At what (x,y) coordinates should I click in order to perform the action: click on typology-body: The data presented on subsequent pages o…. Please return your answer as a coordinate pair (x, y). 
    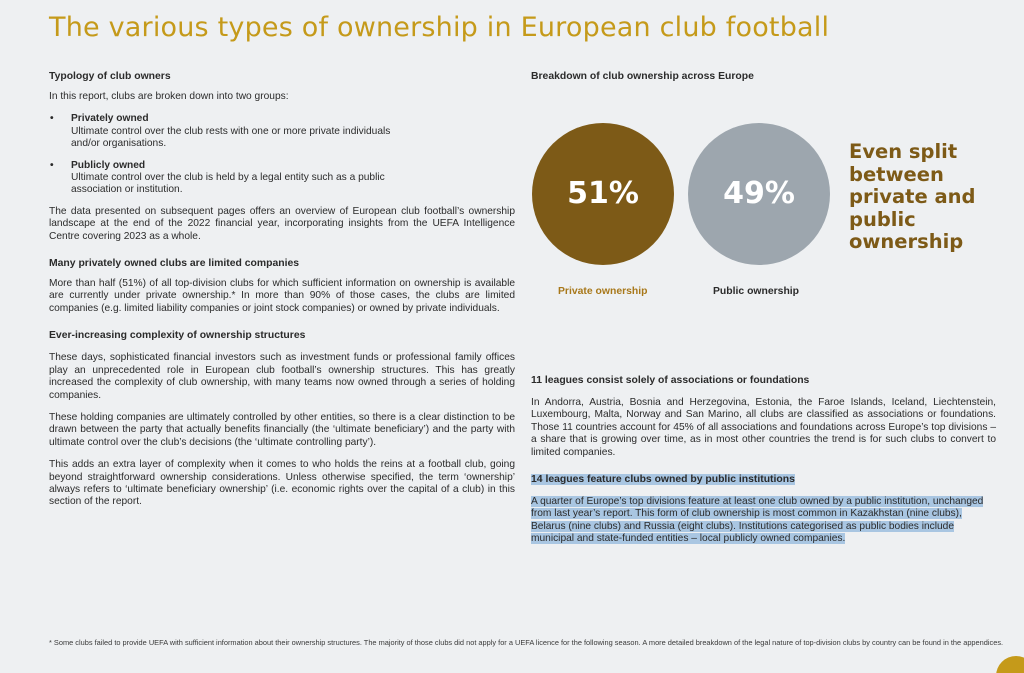
    Looking at the image, I should click on (282, 223).